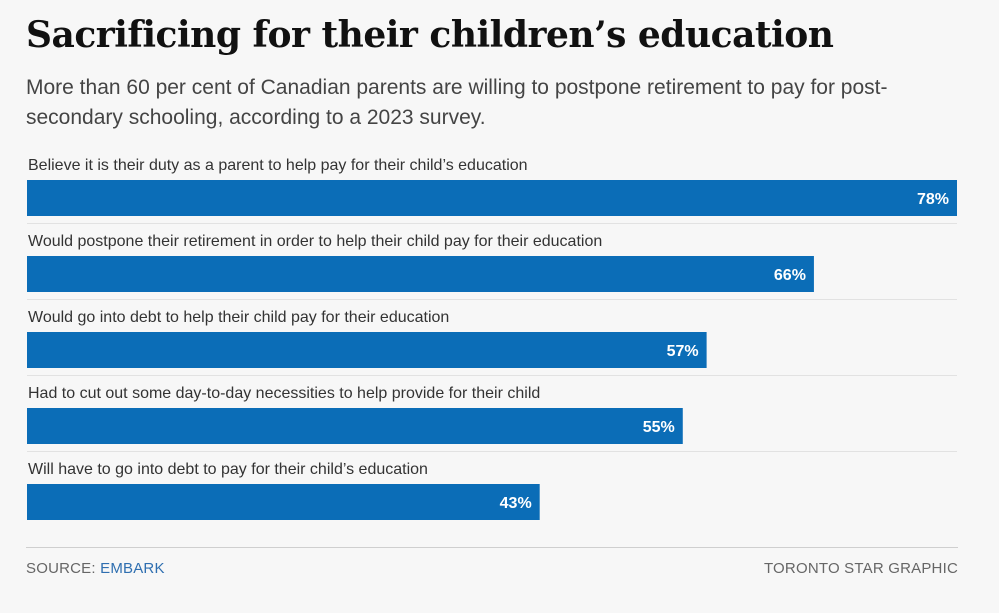 The width and height of the screenshot is (999, 613). I want to click on graphic-credit: TORONTO STAR GRAPHIC, so click(860, 568).